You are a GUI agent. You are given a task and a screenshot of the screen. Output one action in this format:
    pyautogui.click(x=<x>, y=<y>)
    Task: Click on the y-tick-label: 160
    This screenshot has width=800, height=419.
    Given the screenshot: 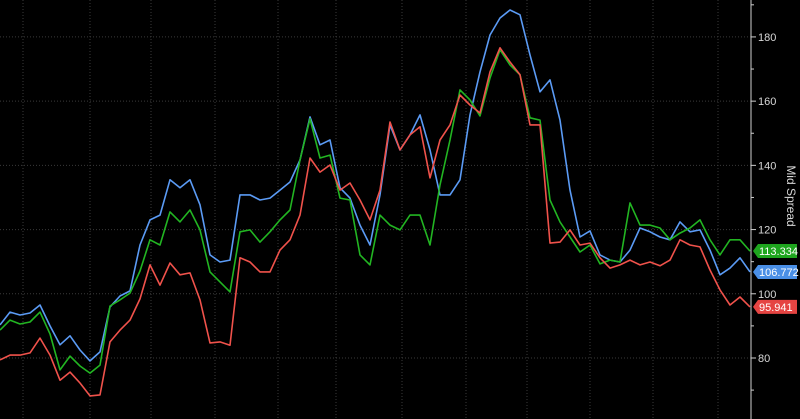 What is the action you would take?
    pyautogui.click(x=767, y=102)
    